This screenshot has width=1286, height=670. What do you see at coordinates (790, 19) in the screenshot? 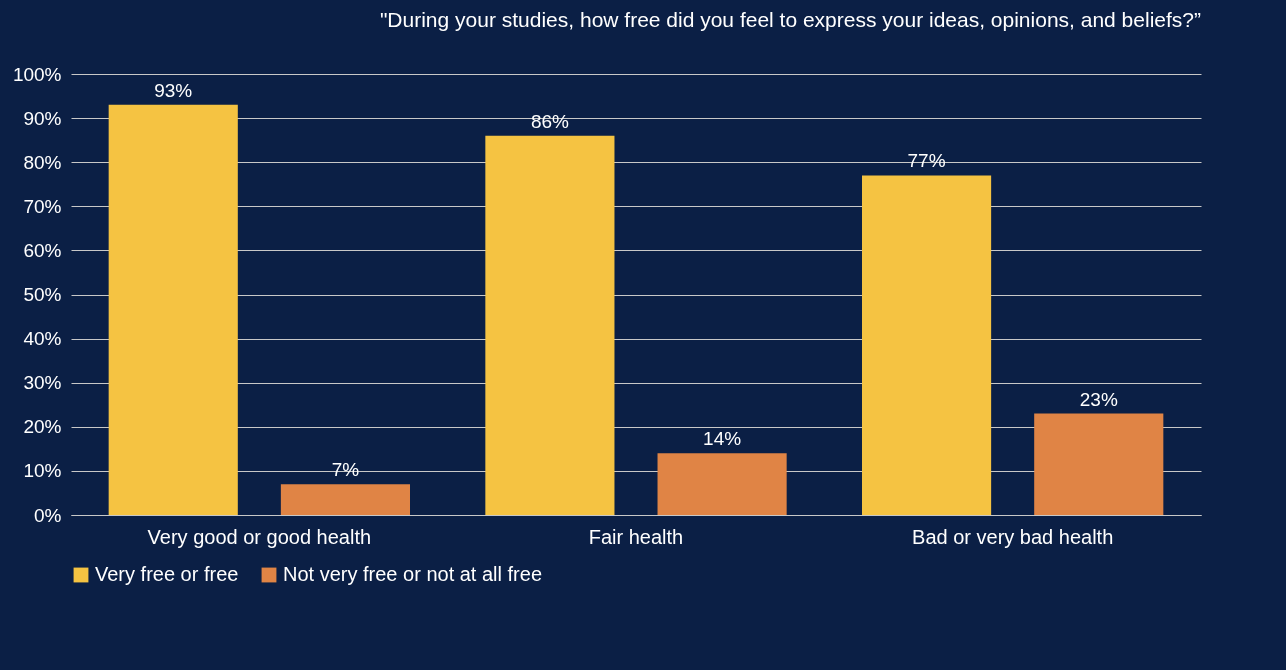
I see `chart-title: "During your studies, how free did you feel to express your ideas, opinions, and beliefs?”` at bounding box center [790, 19].